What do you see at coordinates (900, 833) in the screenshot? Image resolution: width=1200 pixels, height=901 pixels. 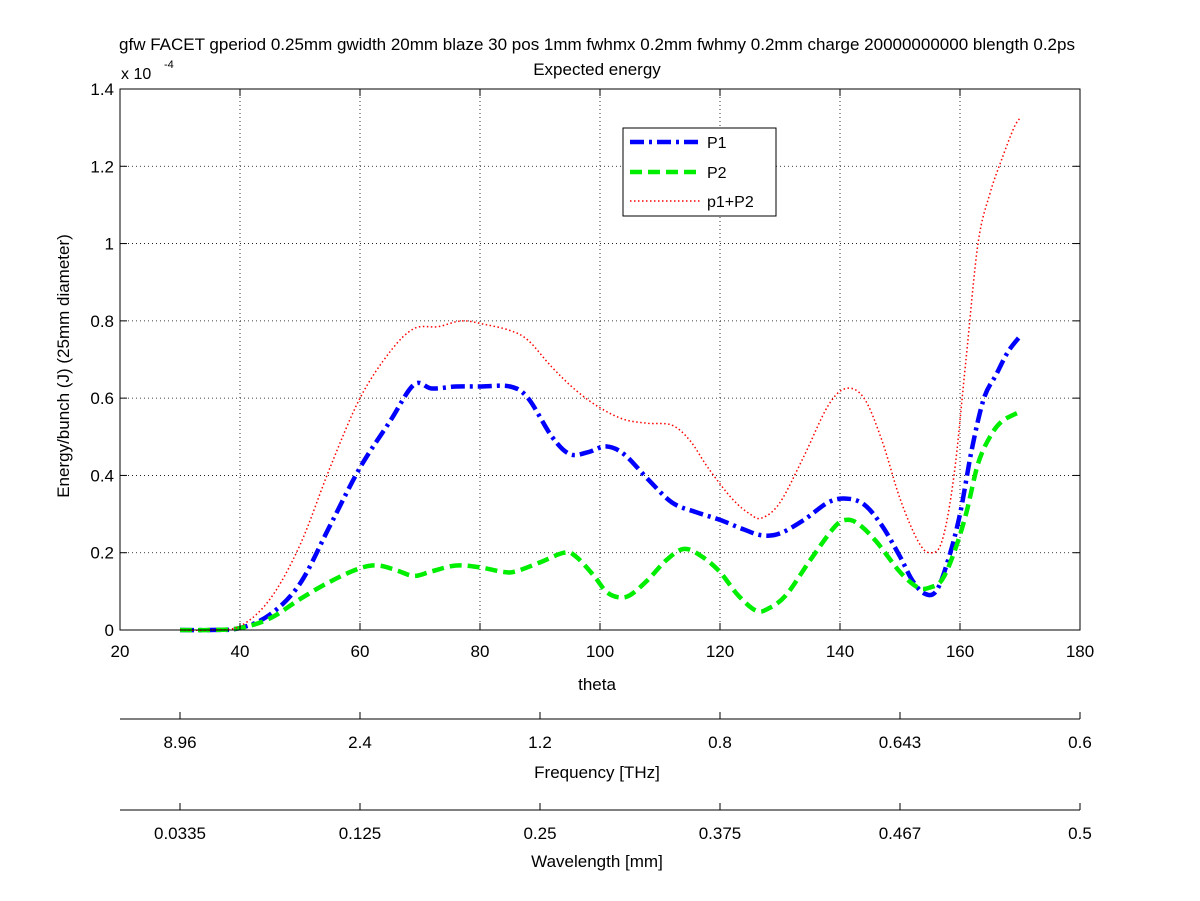 I see `wavelength-tick-label: 0.467` at bounding box center [900, 833].